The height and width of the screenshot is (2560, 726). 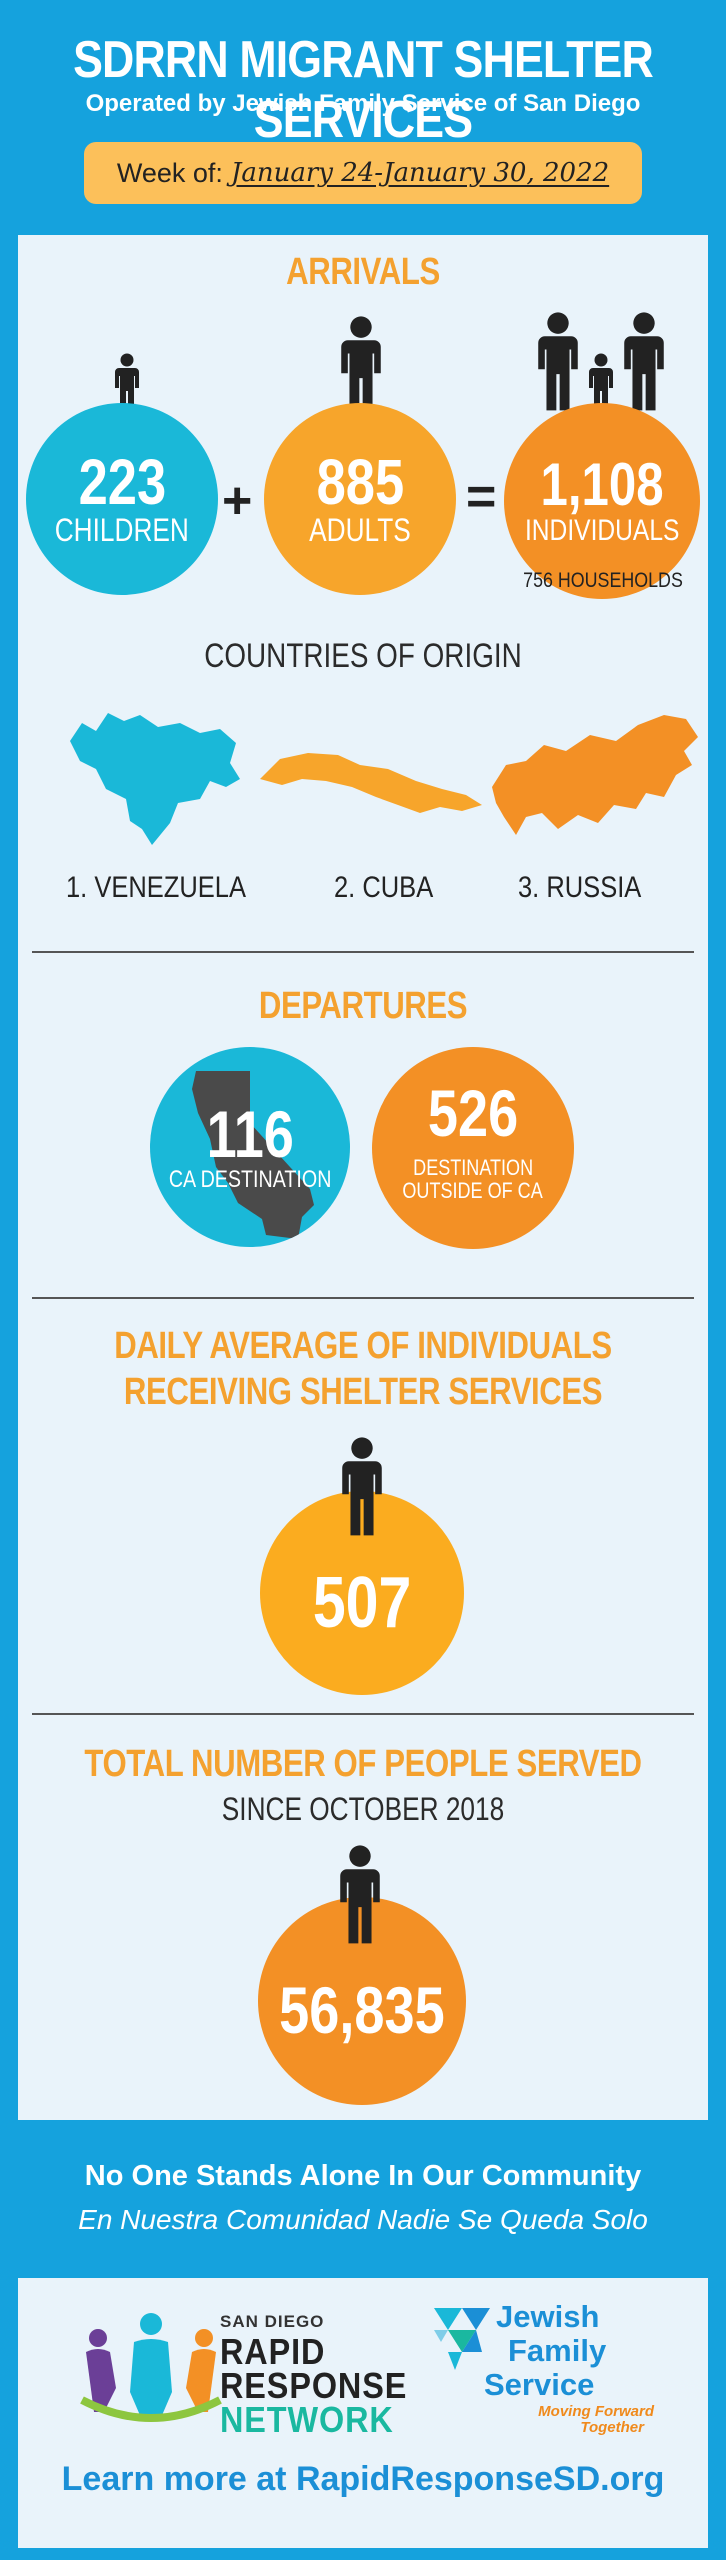 What do you see at coordinates (314, 2385) in the screenshot?
I see `rrn-word-response: RESPONSE` at bounding box center [314, 2385].